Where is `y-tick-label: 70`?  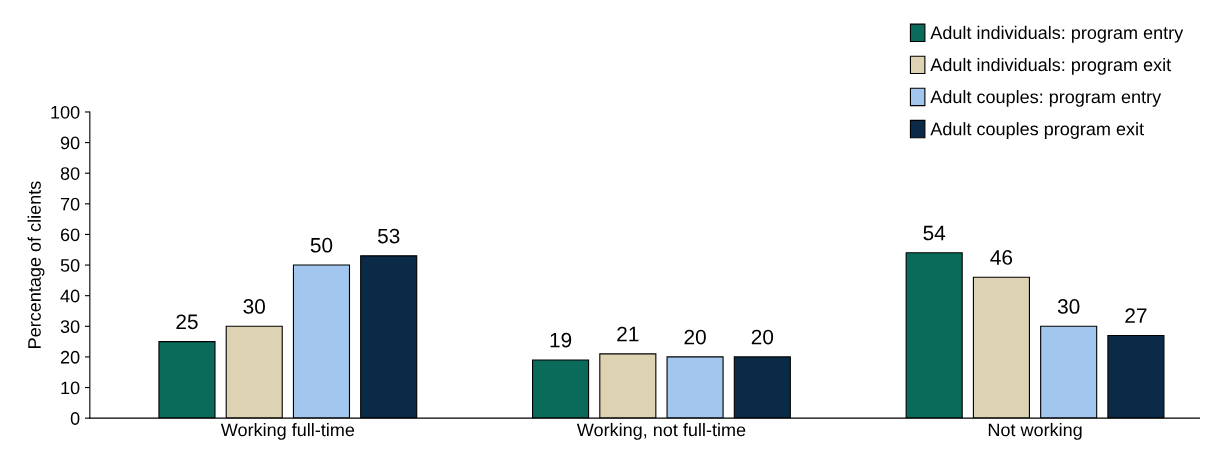 y-tick-label: 70 is located at coordinates (70, 204).